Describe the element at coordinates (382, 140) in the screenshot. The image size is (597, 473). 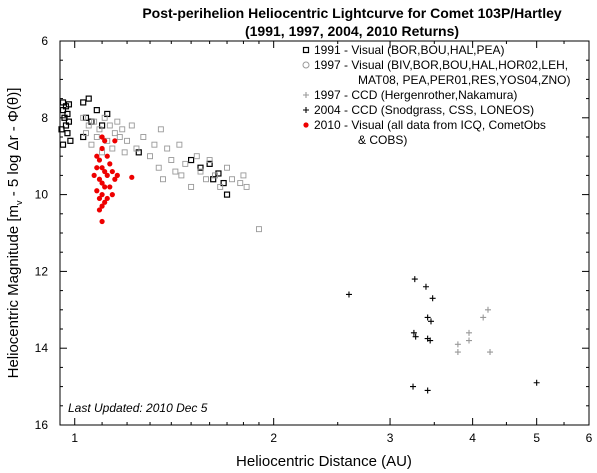
I see `legend-label-4: & COBS)` at that location.